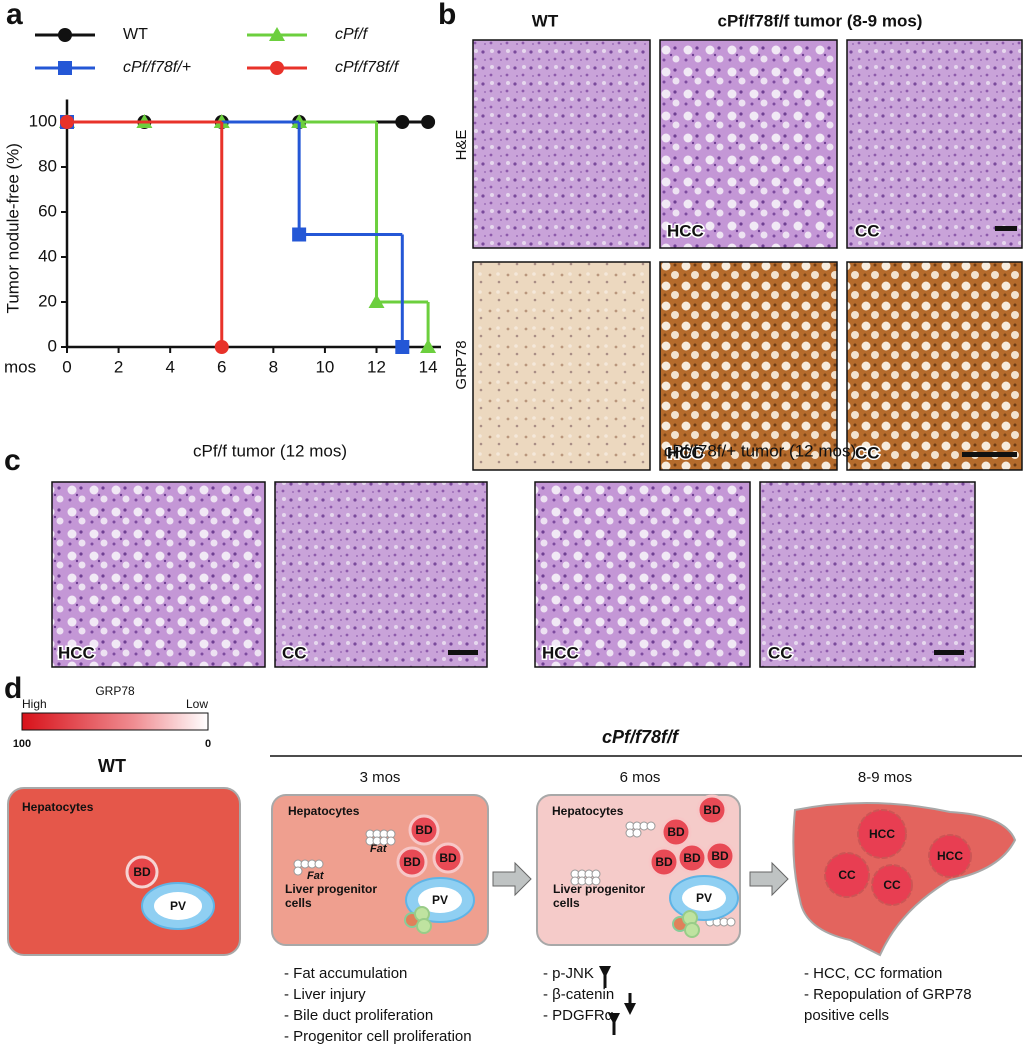 The image size is (1026, 1050). I want to click on progenitor-label-box: Liver progenitor cells, so click(599, 896).